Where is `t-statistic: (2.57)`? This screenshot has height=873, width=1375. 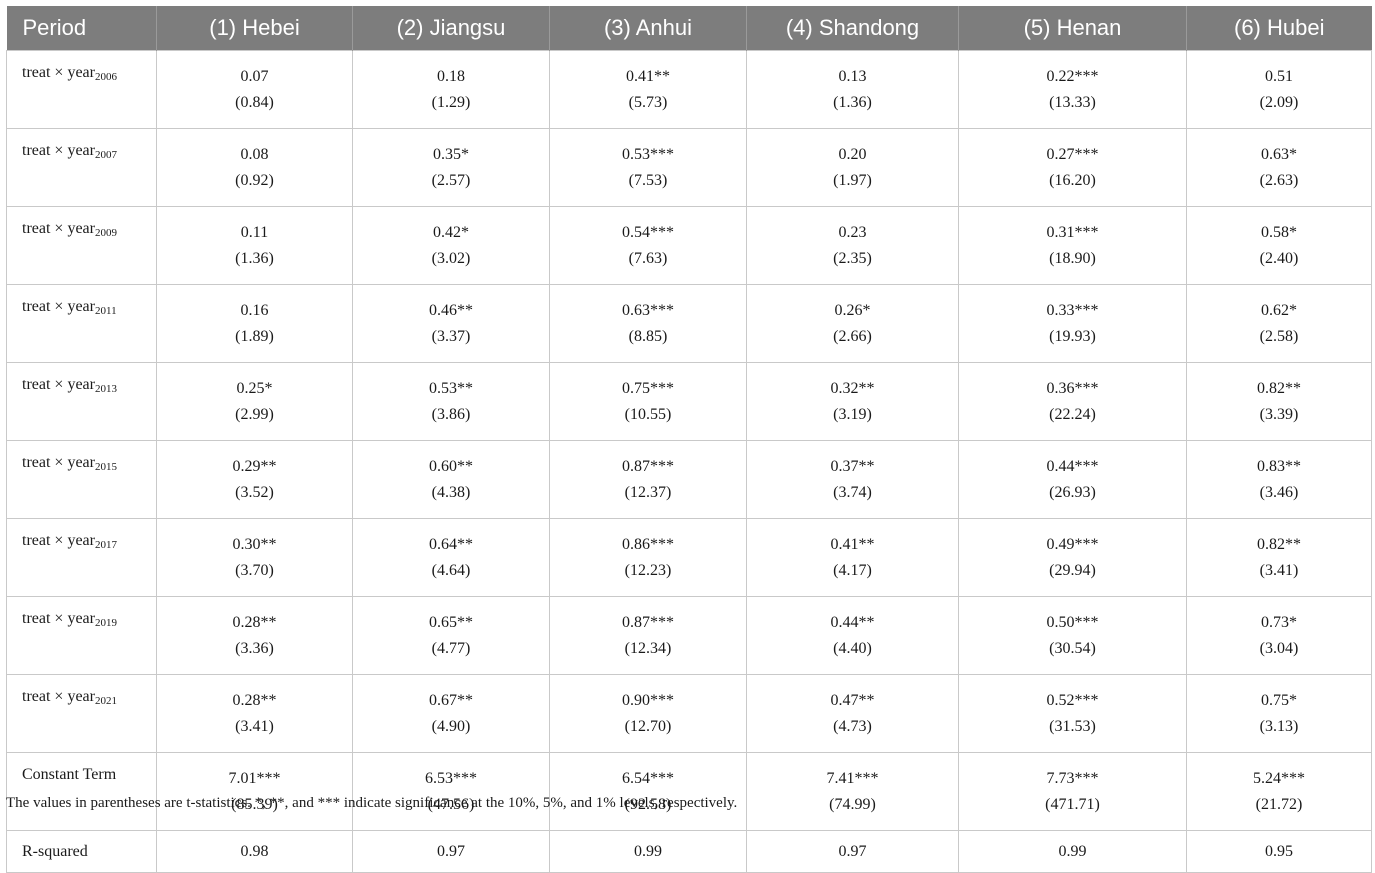 t-statistic: (2.57) is located at coordinates (451, 180).